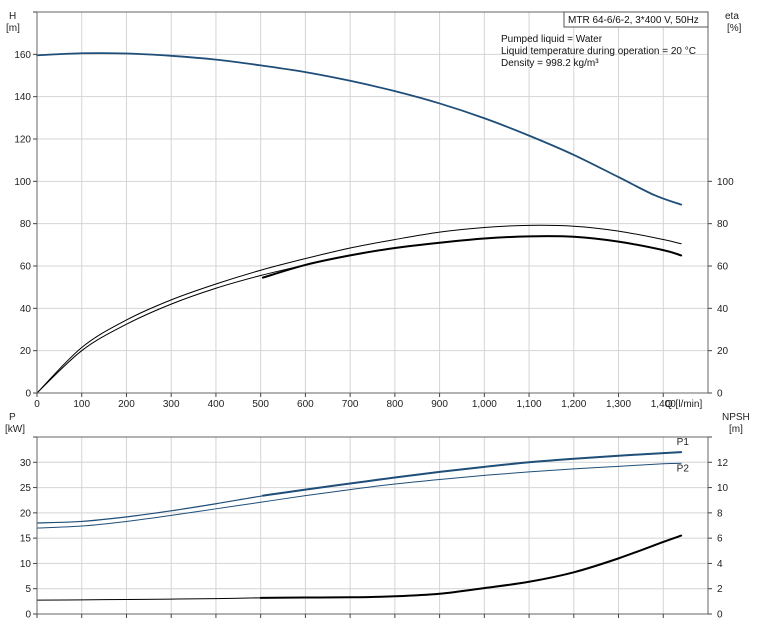 This screenshot has height=627, width=758. What do you see at coordinates (683, 404) in the screenshot?
I see `x-axis-label: Q [l/min]` at bounding box center [683, 404].